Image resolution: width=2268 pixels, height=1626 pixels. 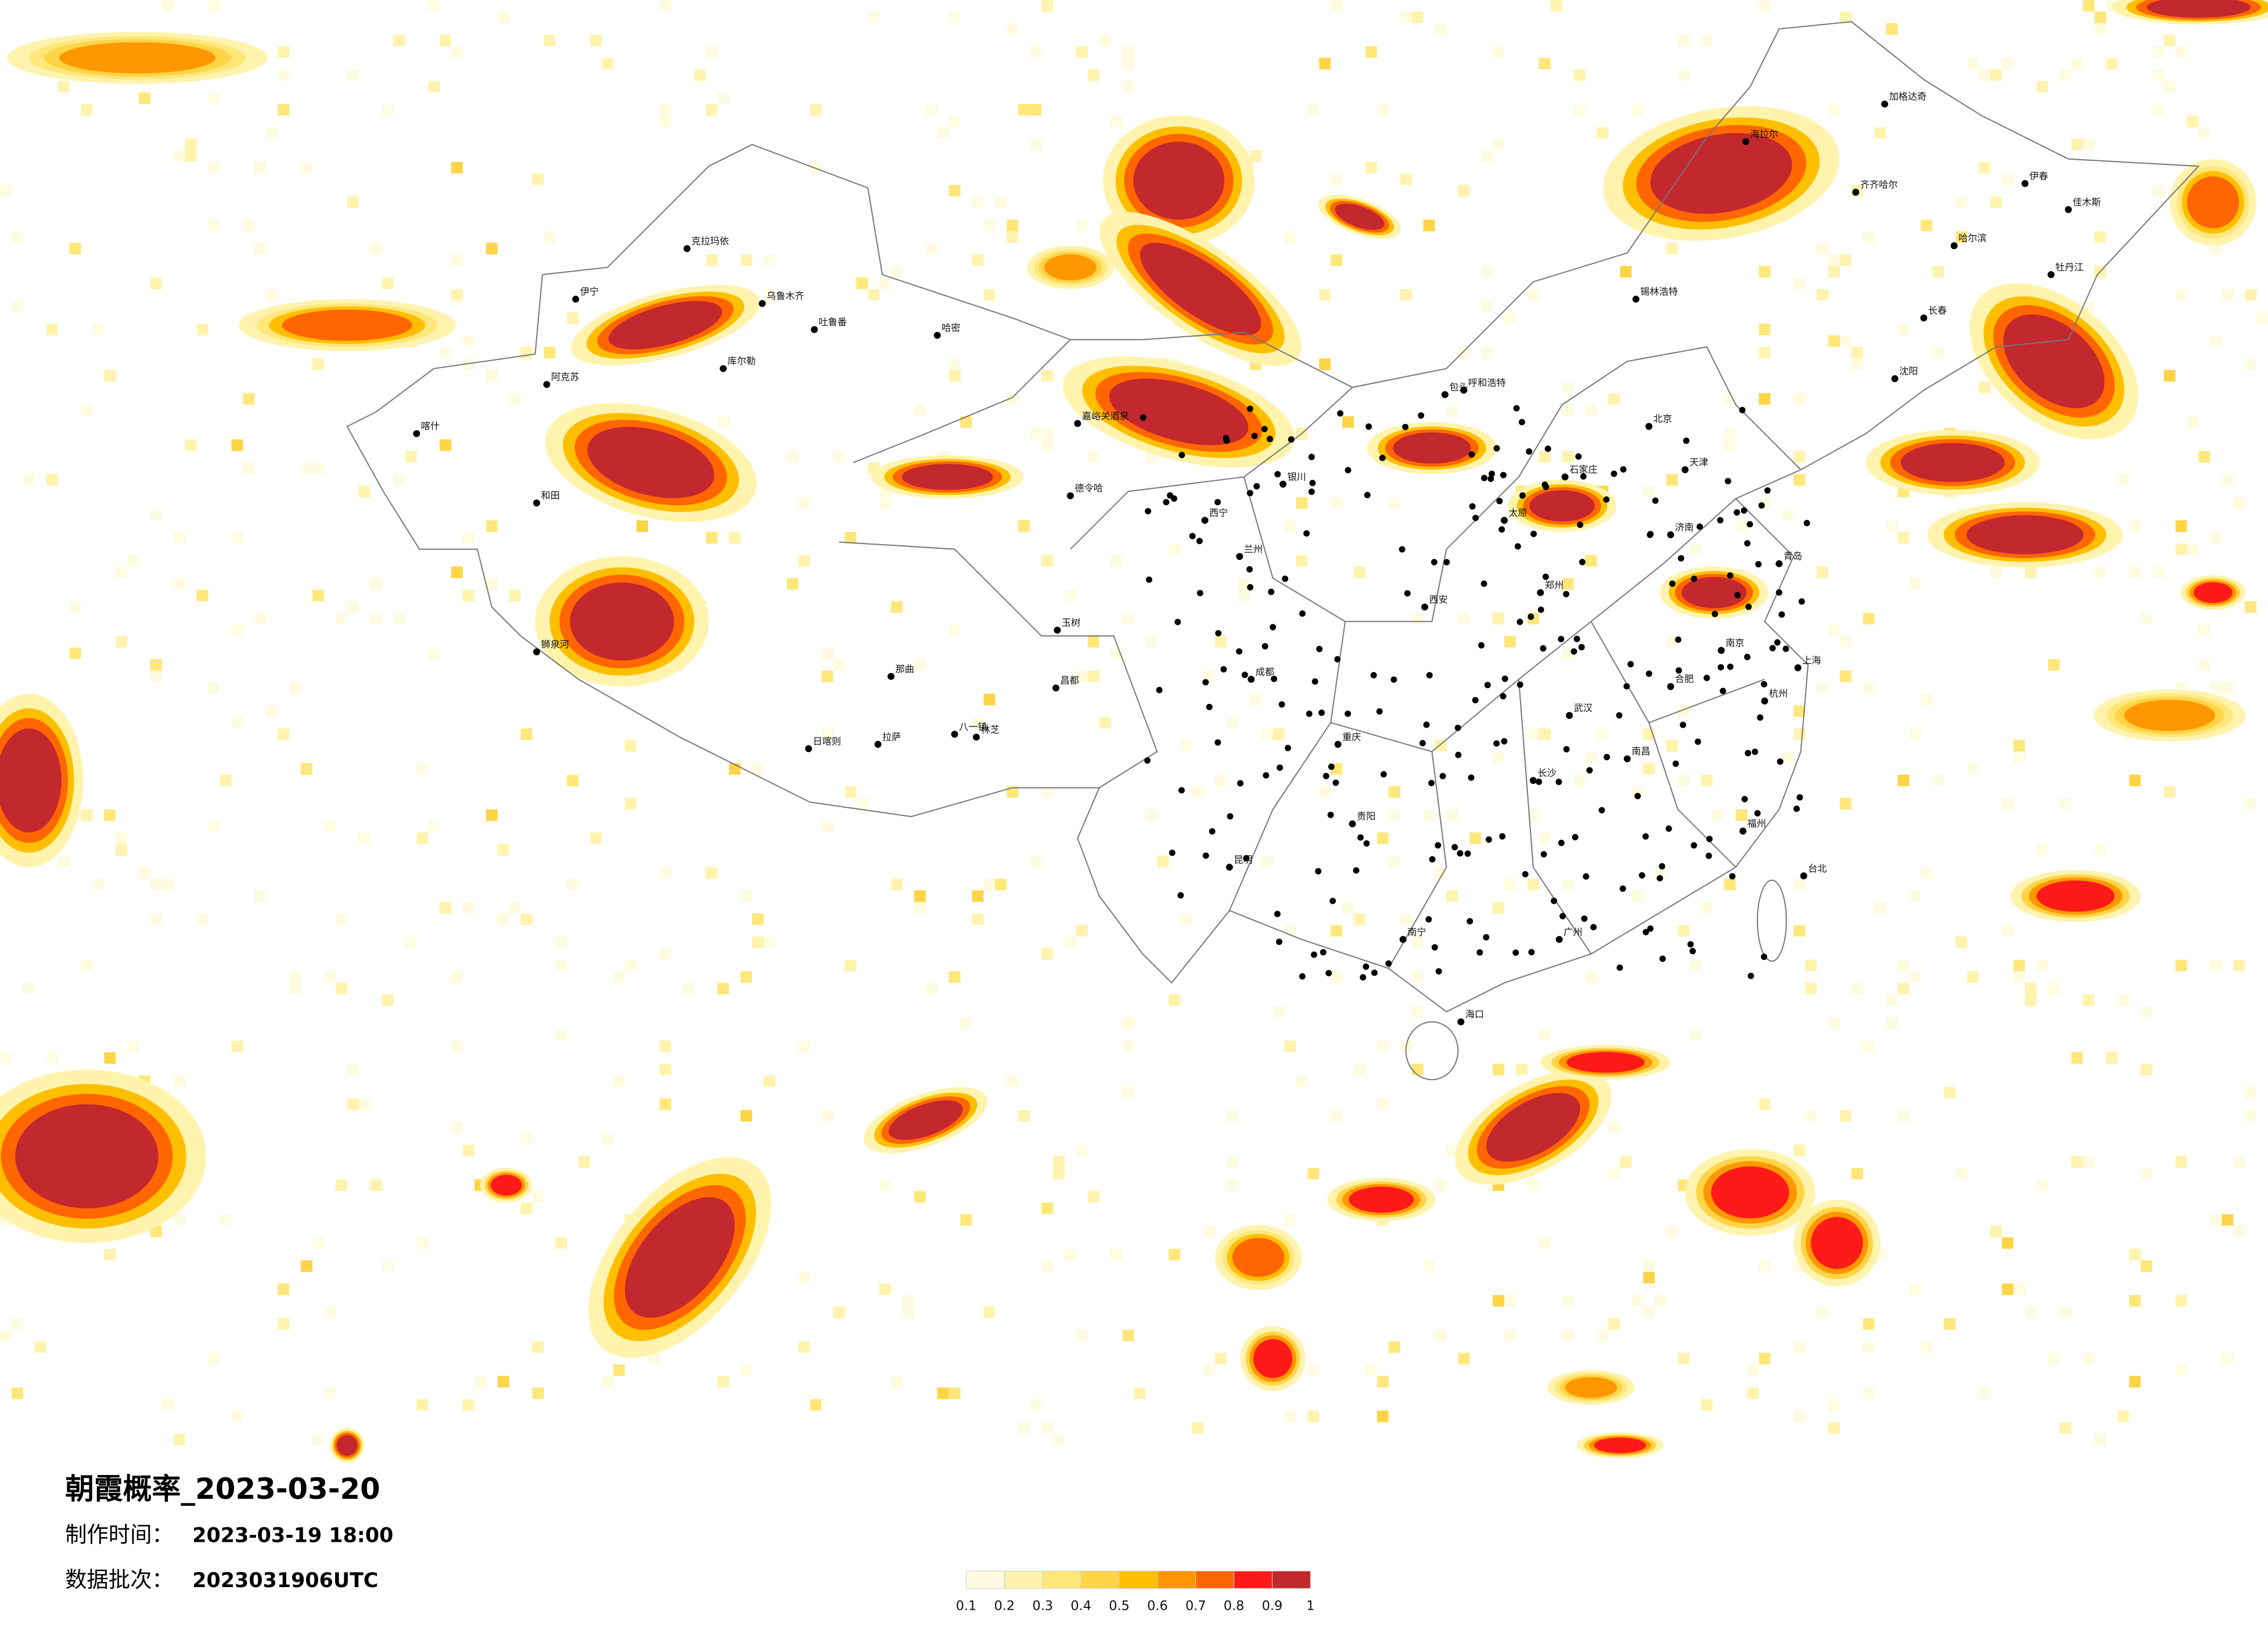 What do you see at coordinates (1061, 1579) in the screenshot?
I see `colorbar-box` at bounding box center [1061, 1579].